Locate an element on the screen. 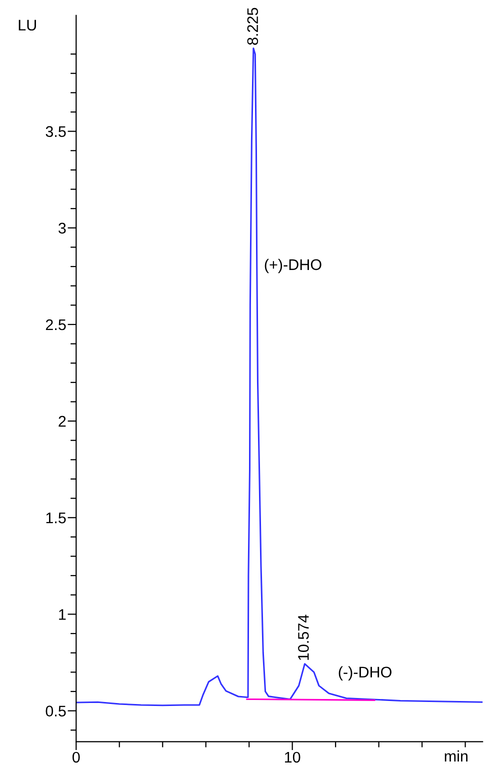  y-tick-label: 2 is located at coordinates (62, 421).